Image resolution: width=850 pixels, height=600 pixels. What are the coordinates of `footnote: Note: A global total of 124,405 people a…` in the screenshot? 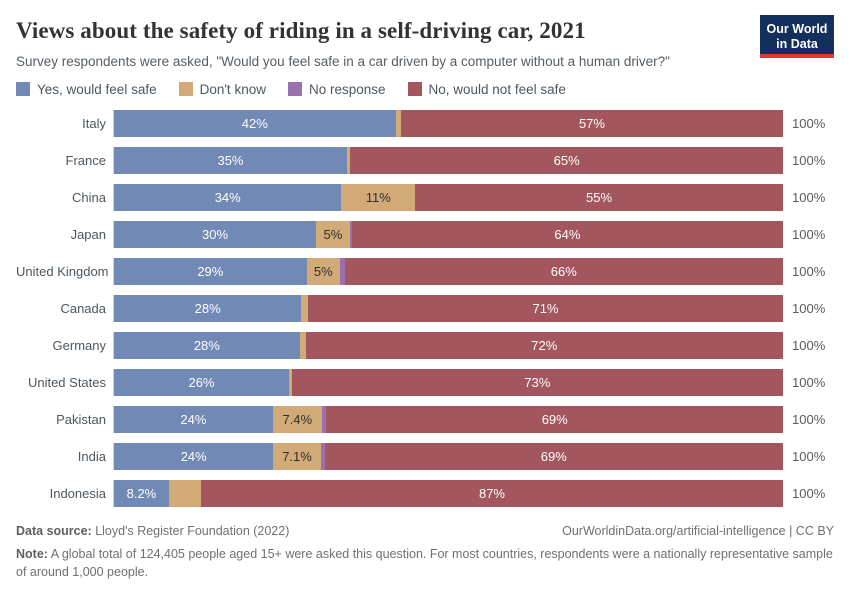 It's located at (425, 563).